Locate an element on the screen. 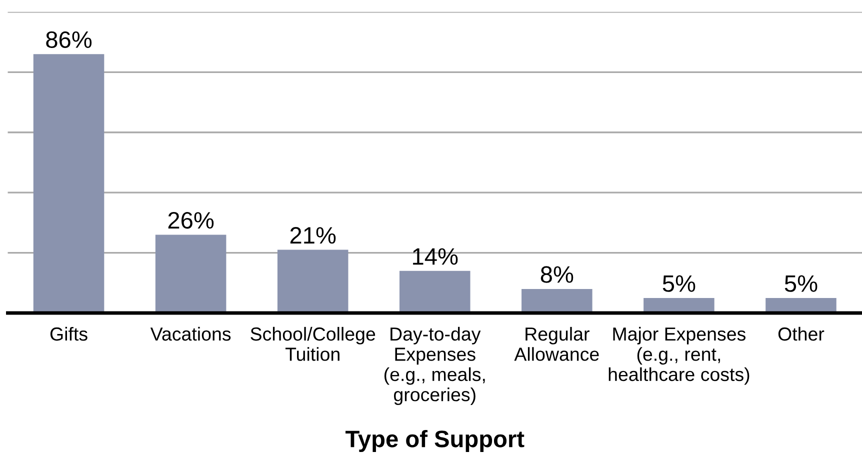 Image resolution: width=862 pixels, height=459 pixels. x-tick-label: Other is located at coordinates (801, 333).